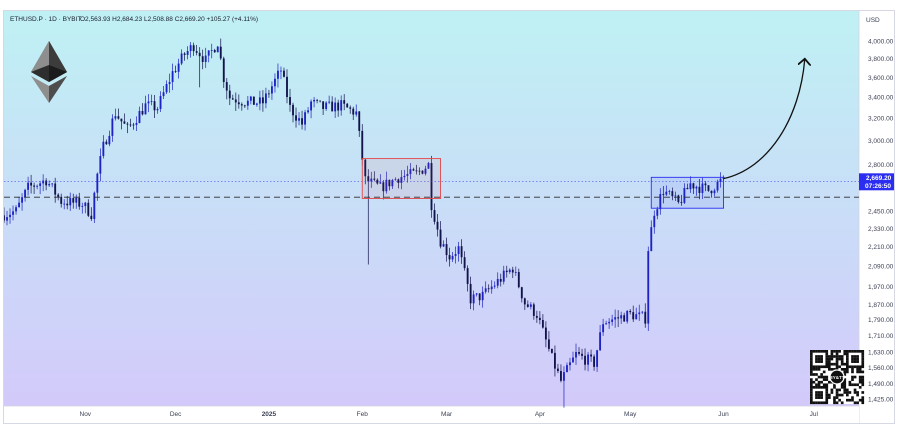 The image size is (900, 437). What do you see at coordinates (540, 414) in the screenshot?
I see `time-tick-label: Apr` at bounding box center [540, 414].